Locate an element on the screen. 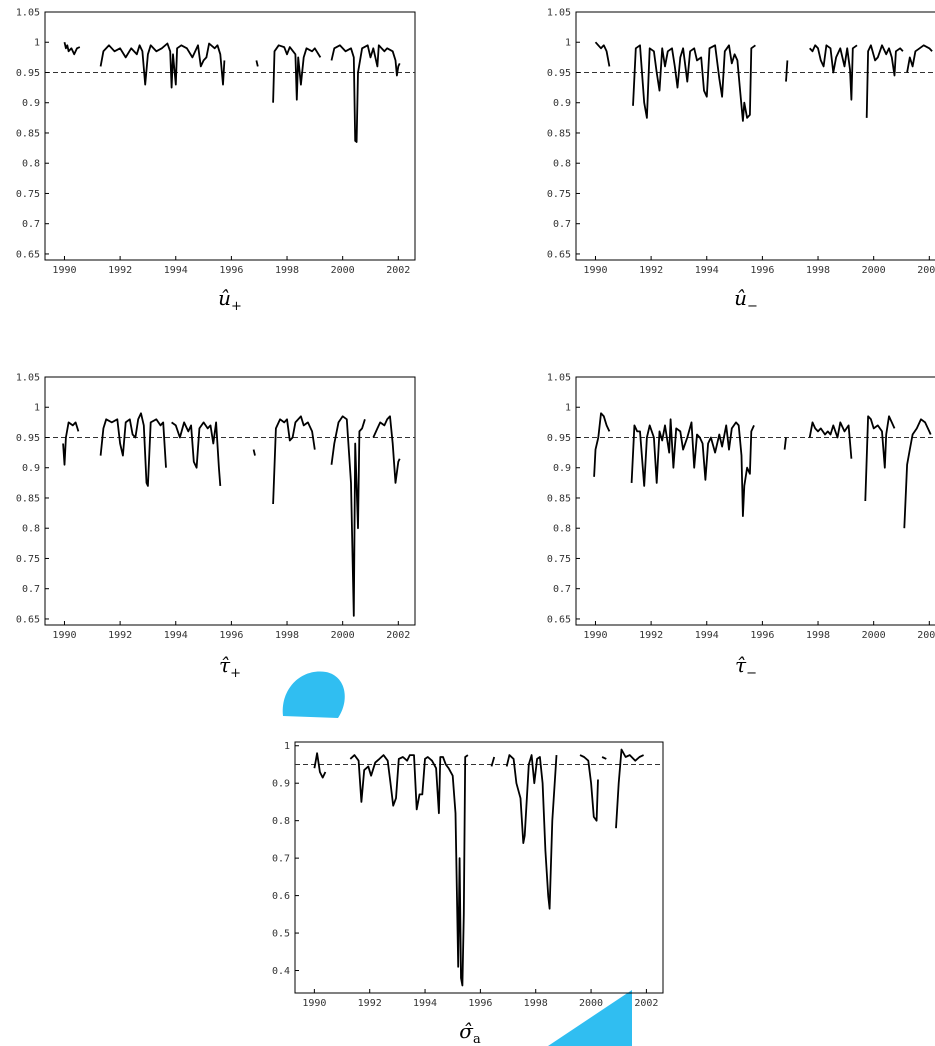 The height and width of the screenshot is (1046, 935). watermark-graphic is located at coordinates (457, 858).